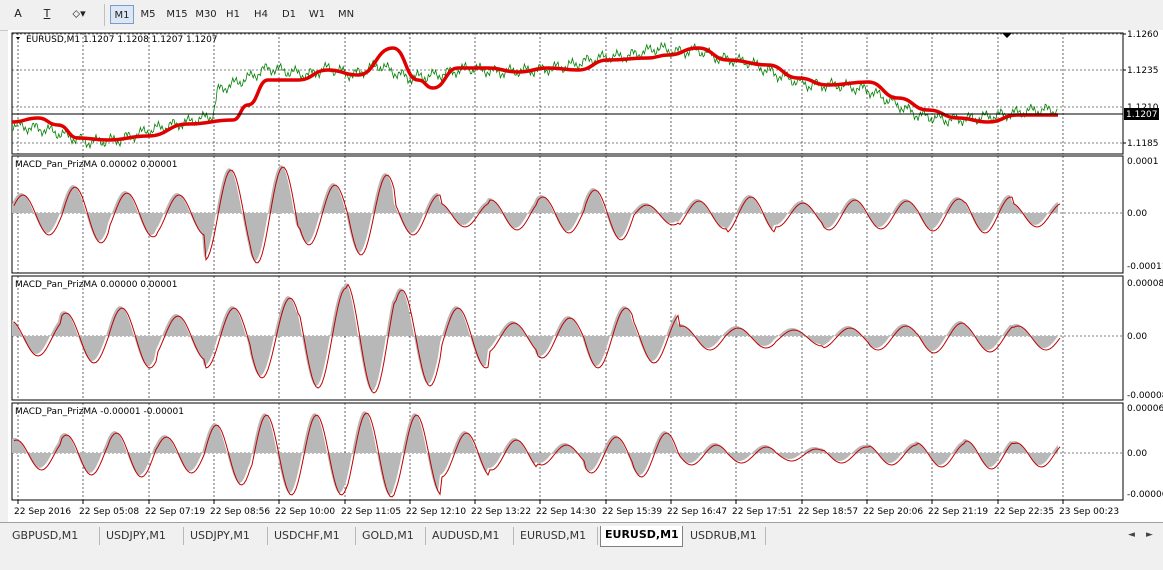  I want to click on tab-scroll-right-icon: ►, so click(1149, 535).